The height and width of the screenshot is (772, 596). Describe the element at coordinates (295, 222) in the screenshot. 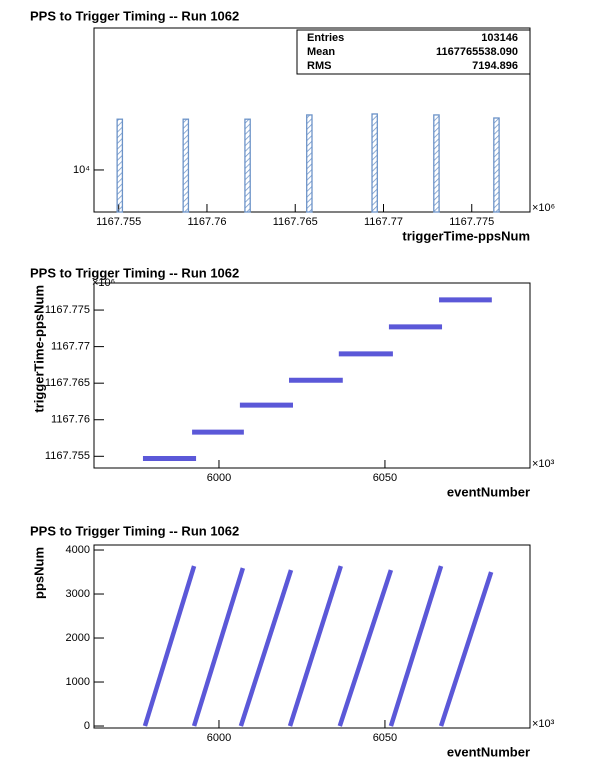

I see `x-tick-label: 1167.765` at that location.